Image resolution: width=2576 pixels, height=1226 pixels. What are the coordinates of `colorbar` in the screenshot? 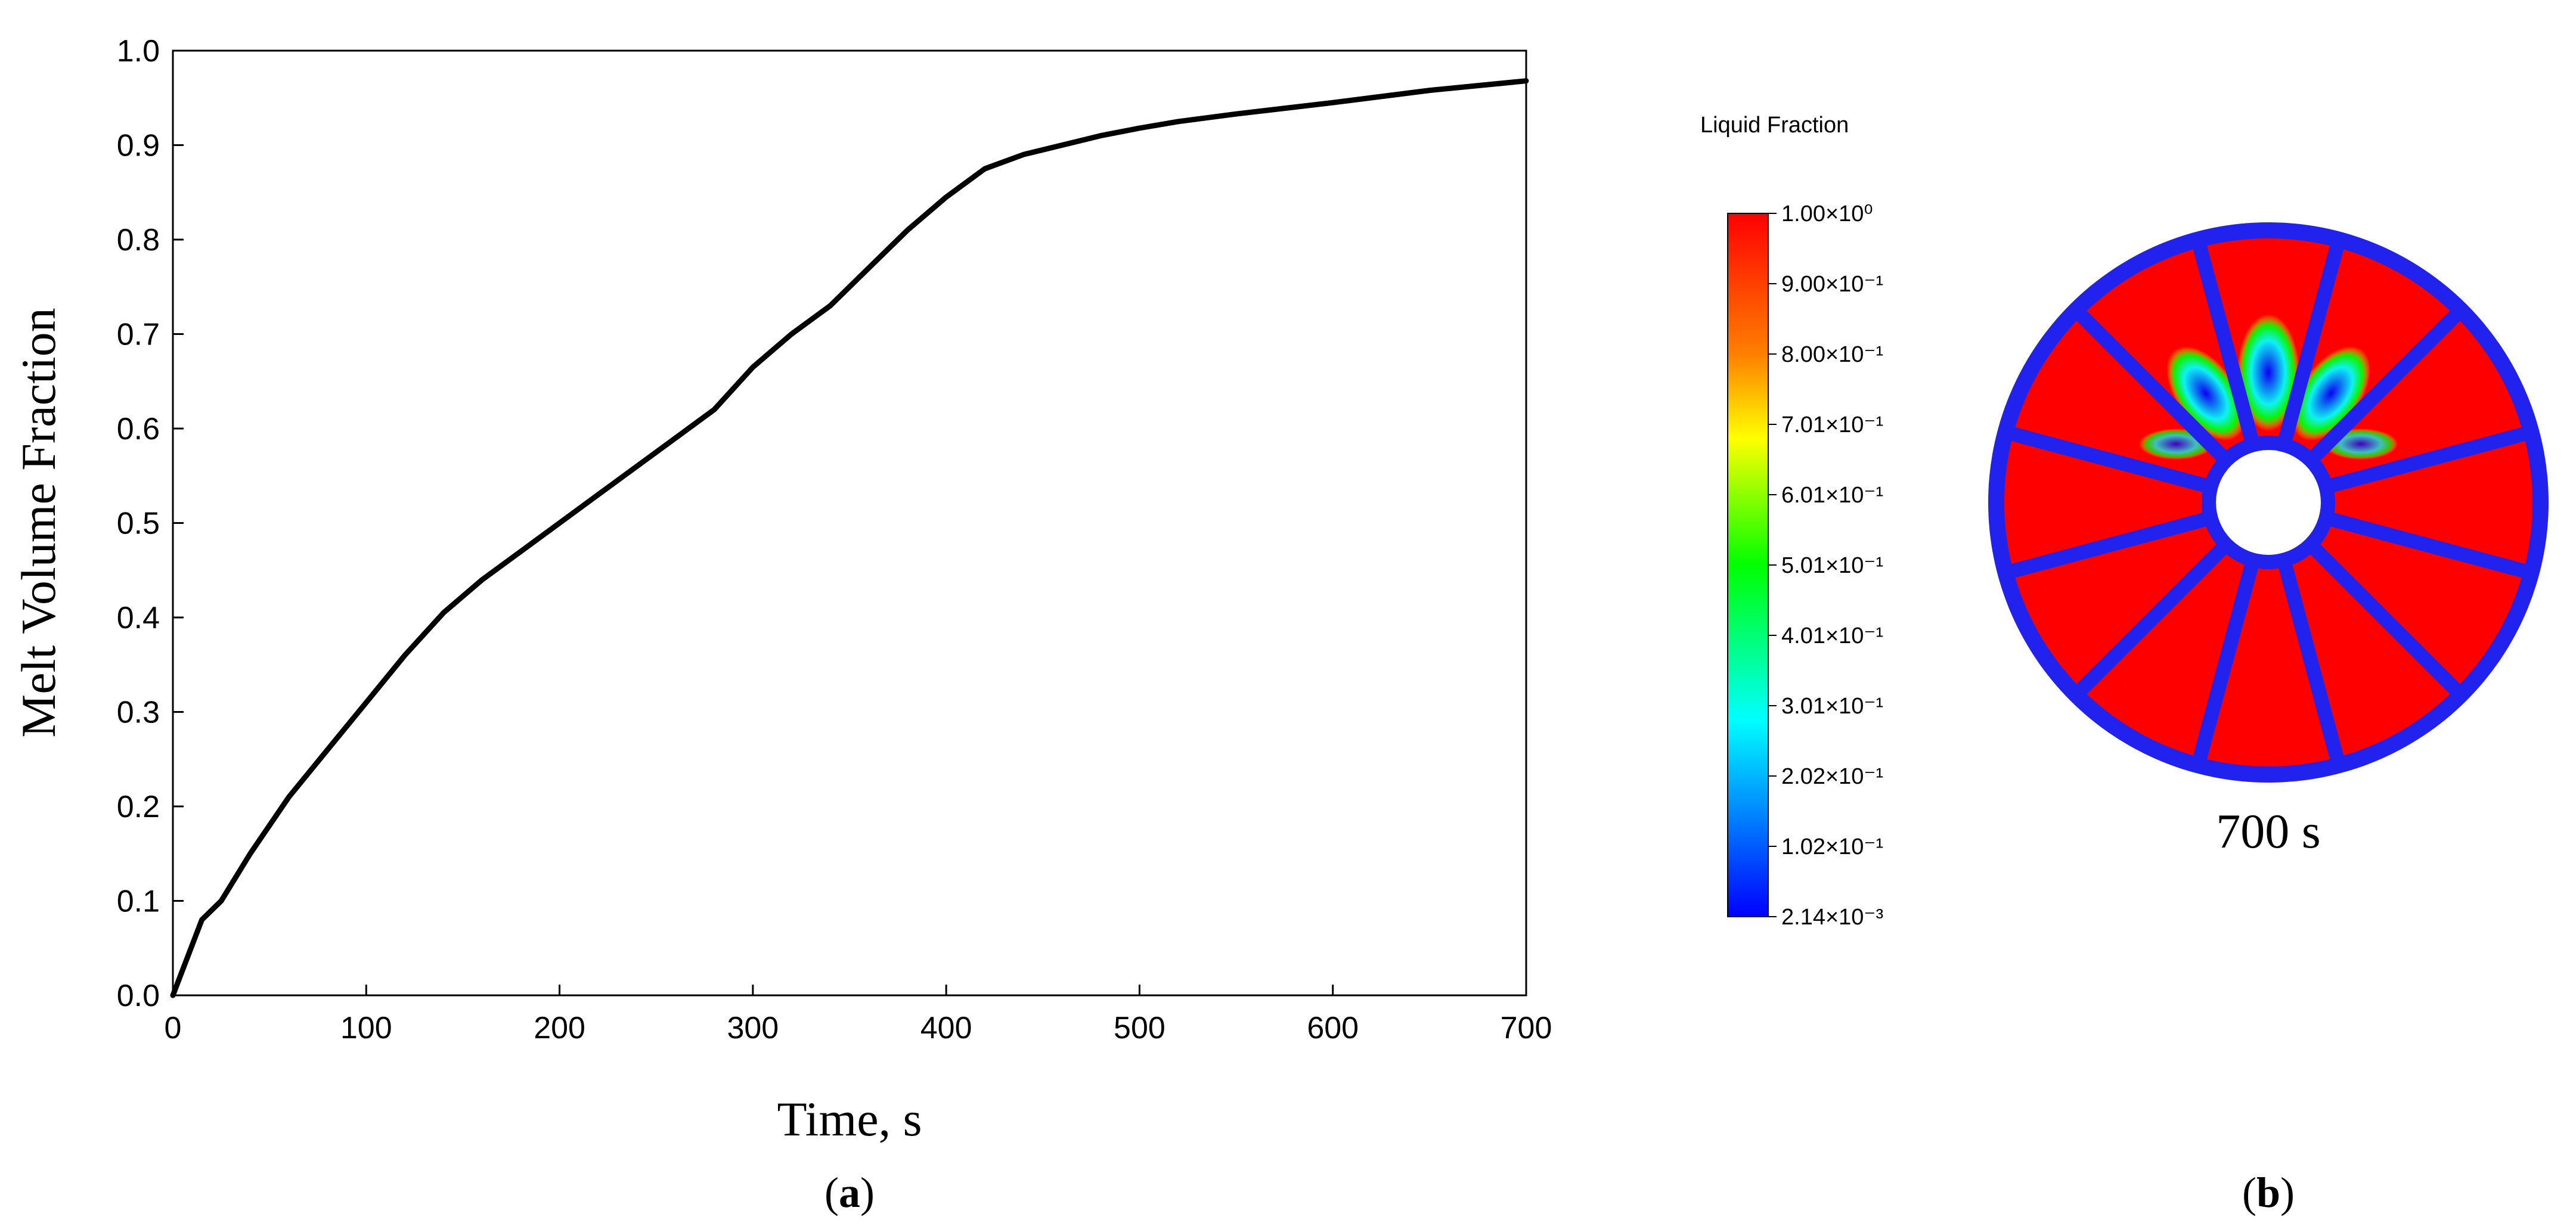 It's located at (1748, 565).